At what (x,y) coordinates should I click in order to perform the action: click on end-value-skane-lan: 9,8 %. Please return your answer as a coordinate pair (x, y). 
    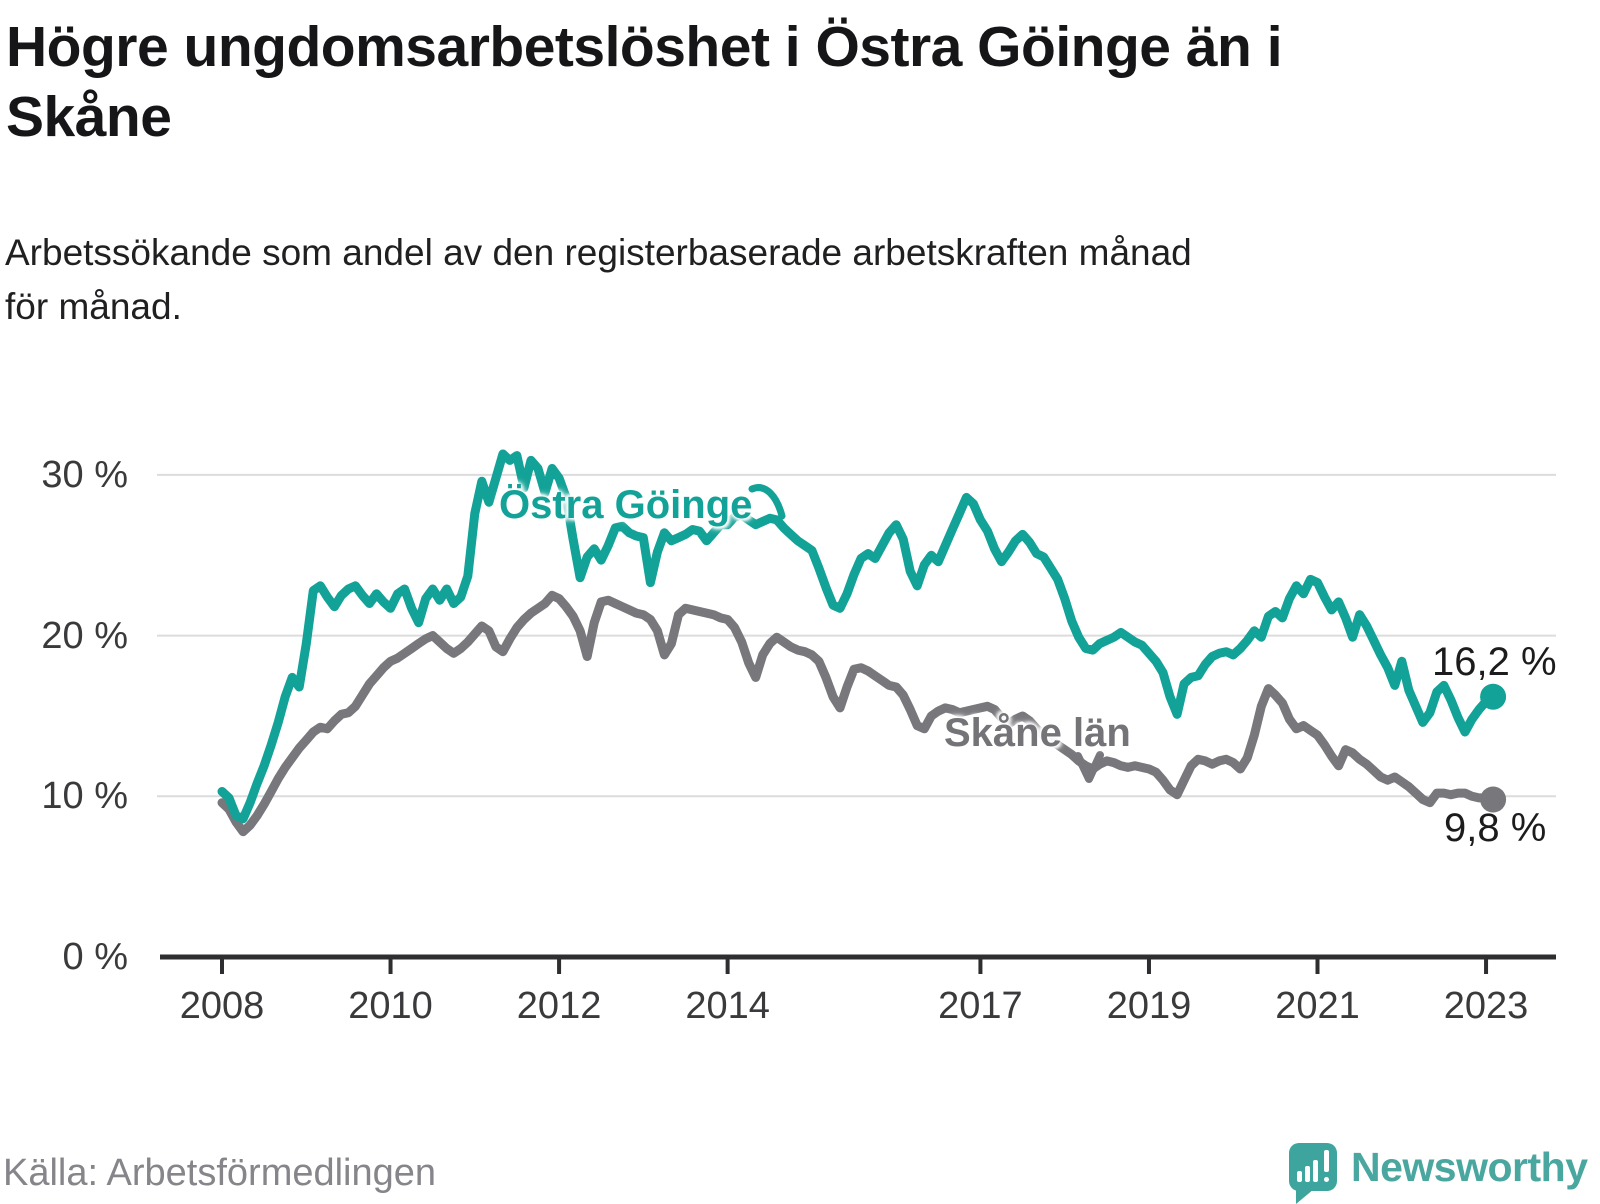
    Looking at the image, I should click on (1495, 828).